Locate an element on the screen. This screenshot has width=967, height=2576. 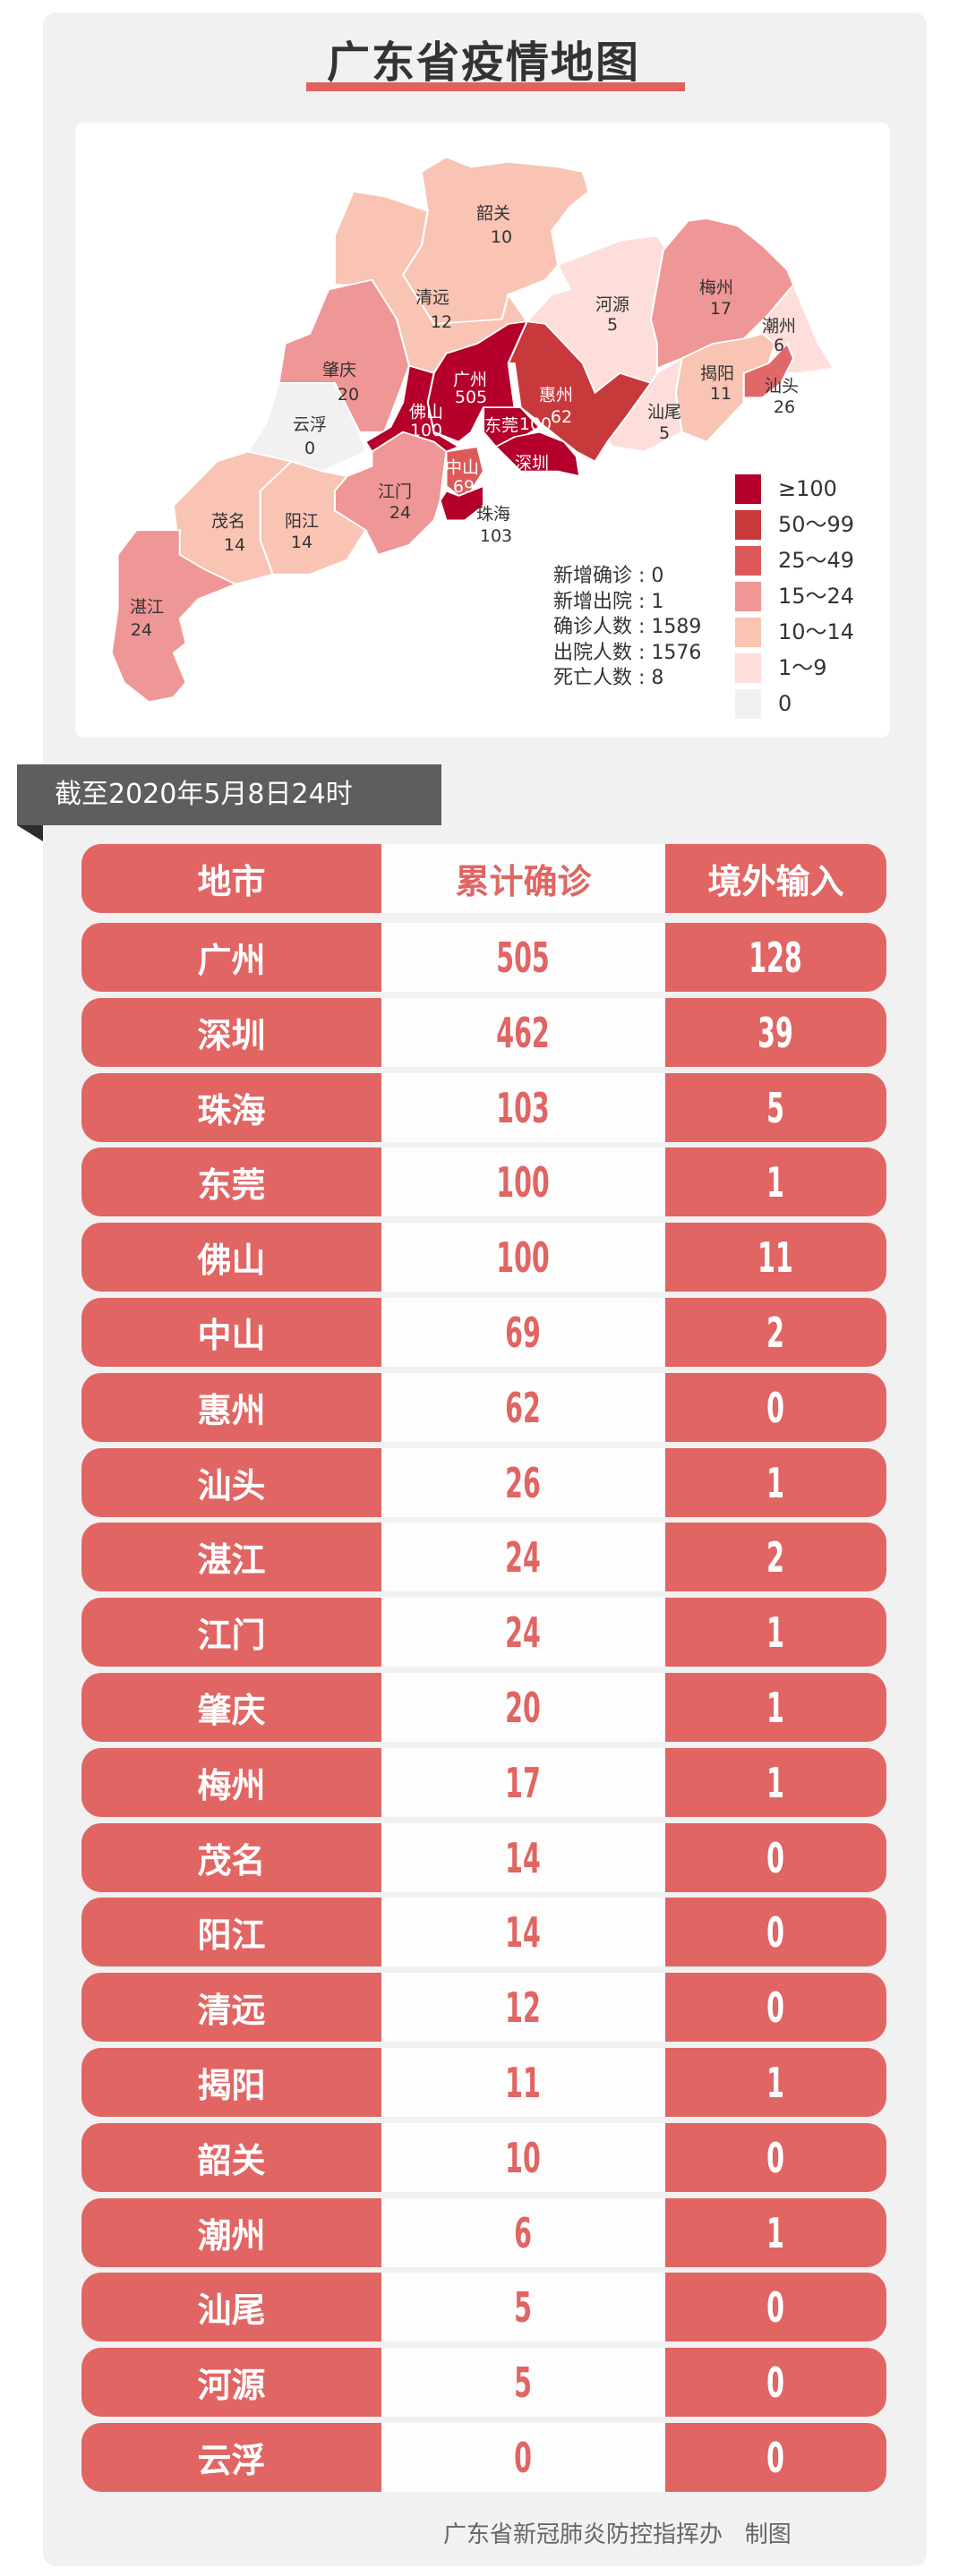
city-cell-text: 惠州 is located at coordinates (231, 1410).